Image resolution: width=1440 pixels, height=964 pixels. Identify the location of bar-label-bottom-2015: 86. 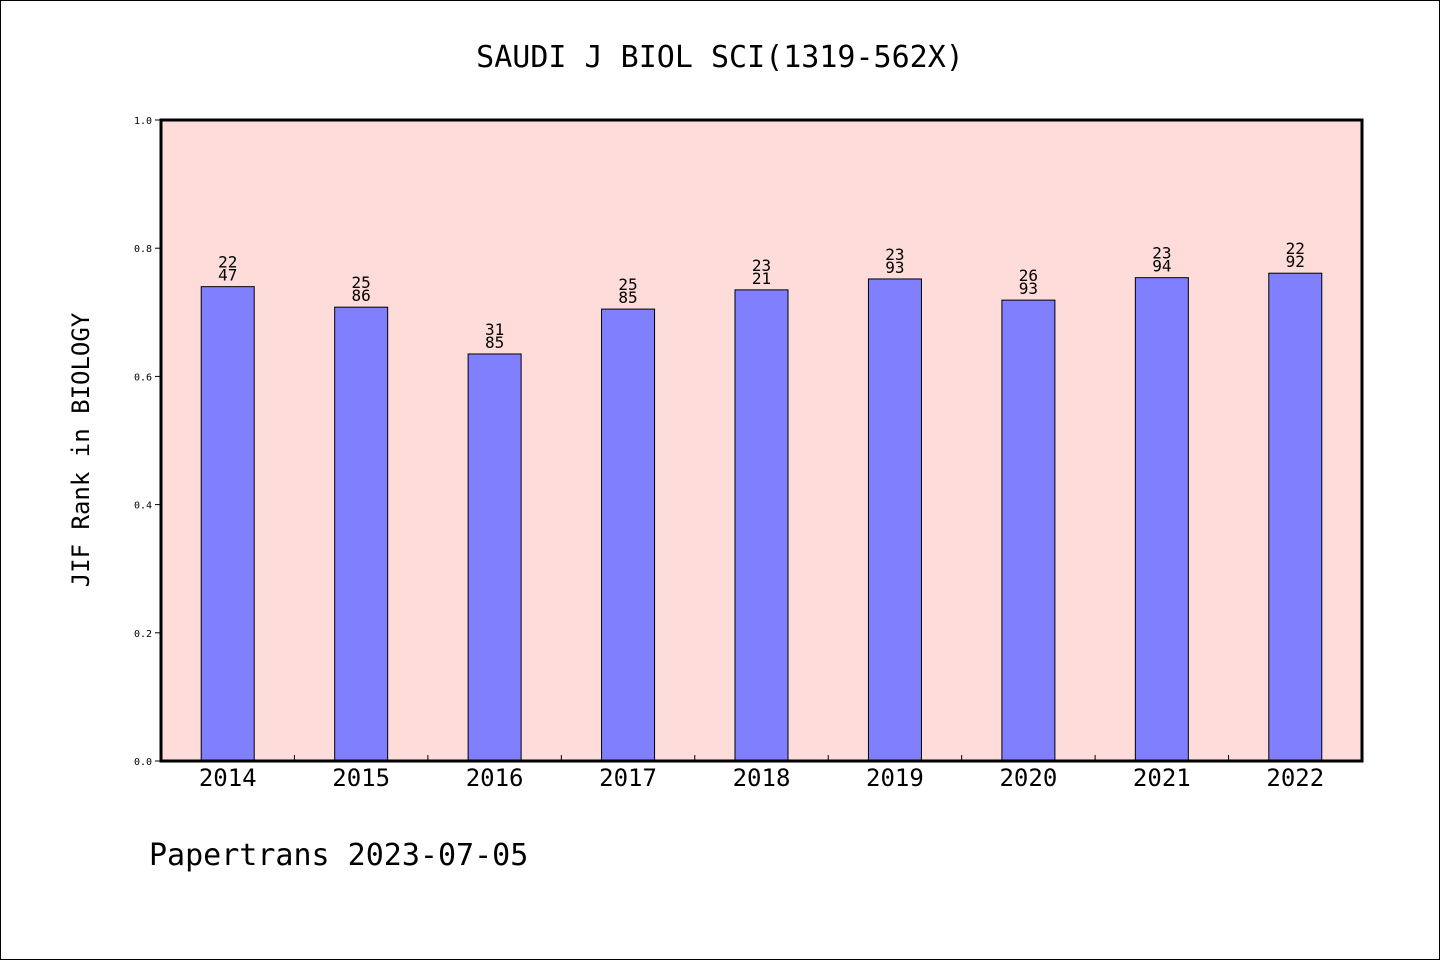
(361, 295).